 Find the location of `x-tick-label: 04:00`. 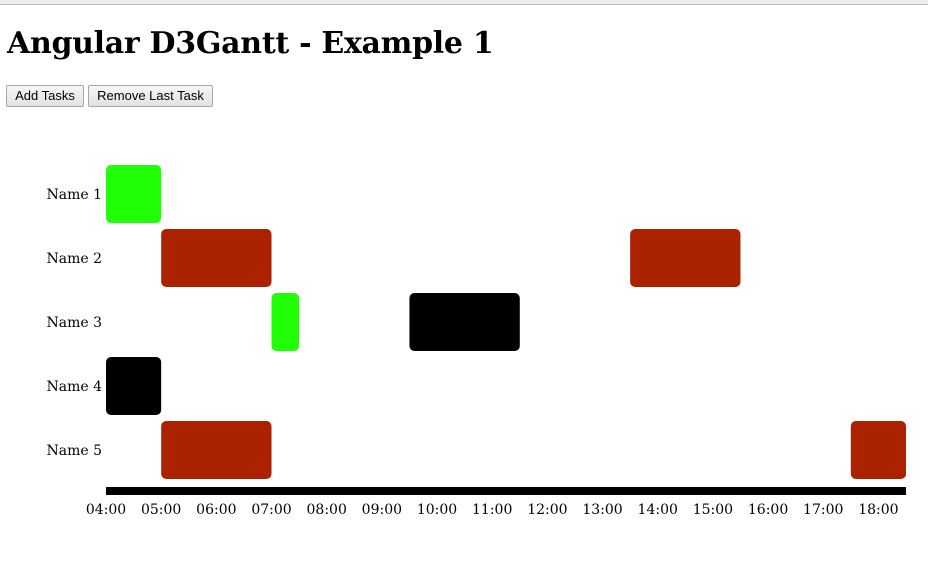

x-tick-label: 04:00 is located at coordinates (106, 510).